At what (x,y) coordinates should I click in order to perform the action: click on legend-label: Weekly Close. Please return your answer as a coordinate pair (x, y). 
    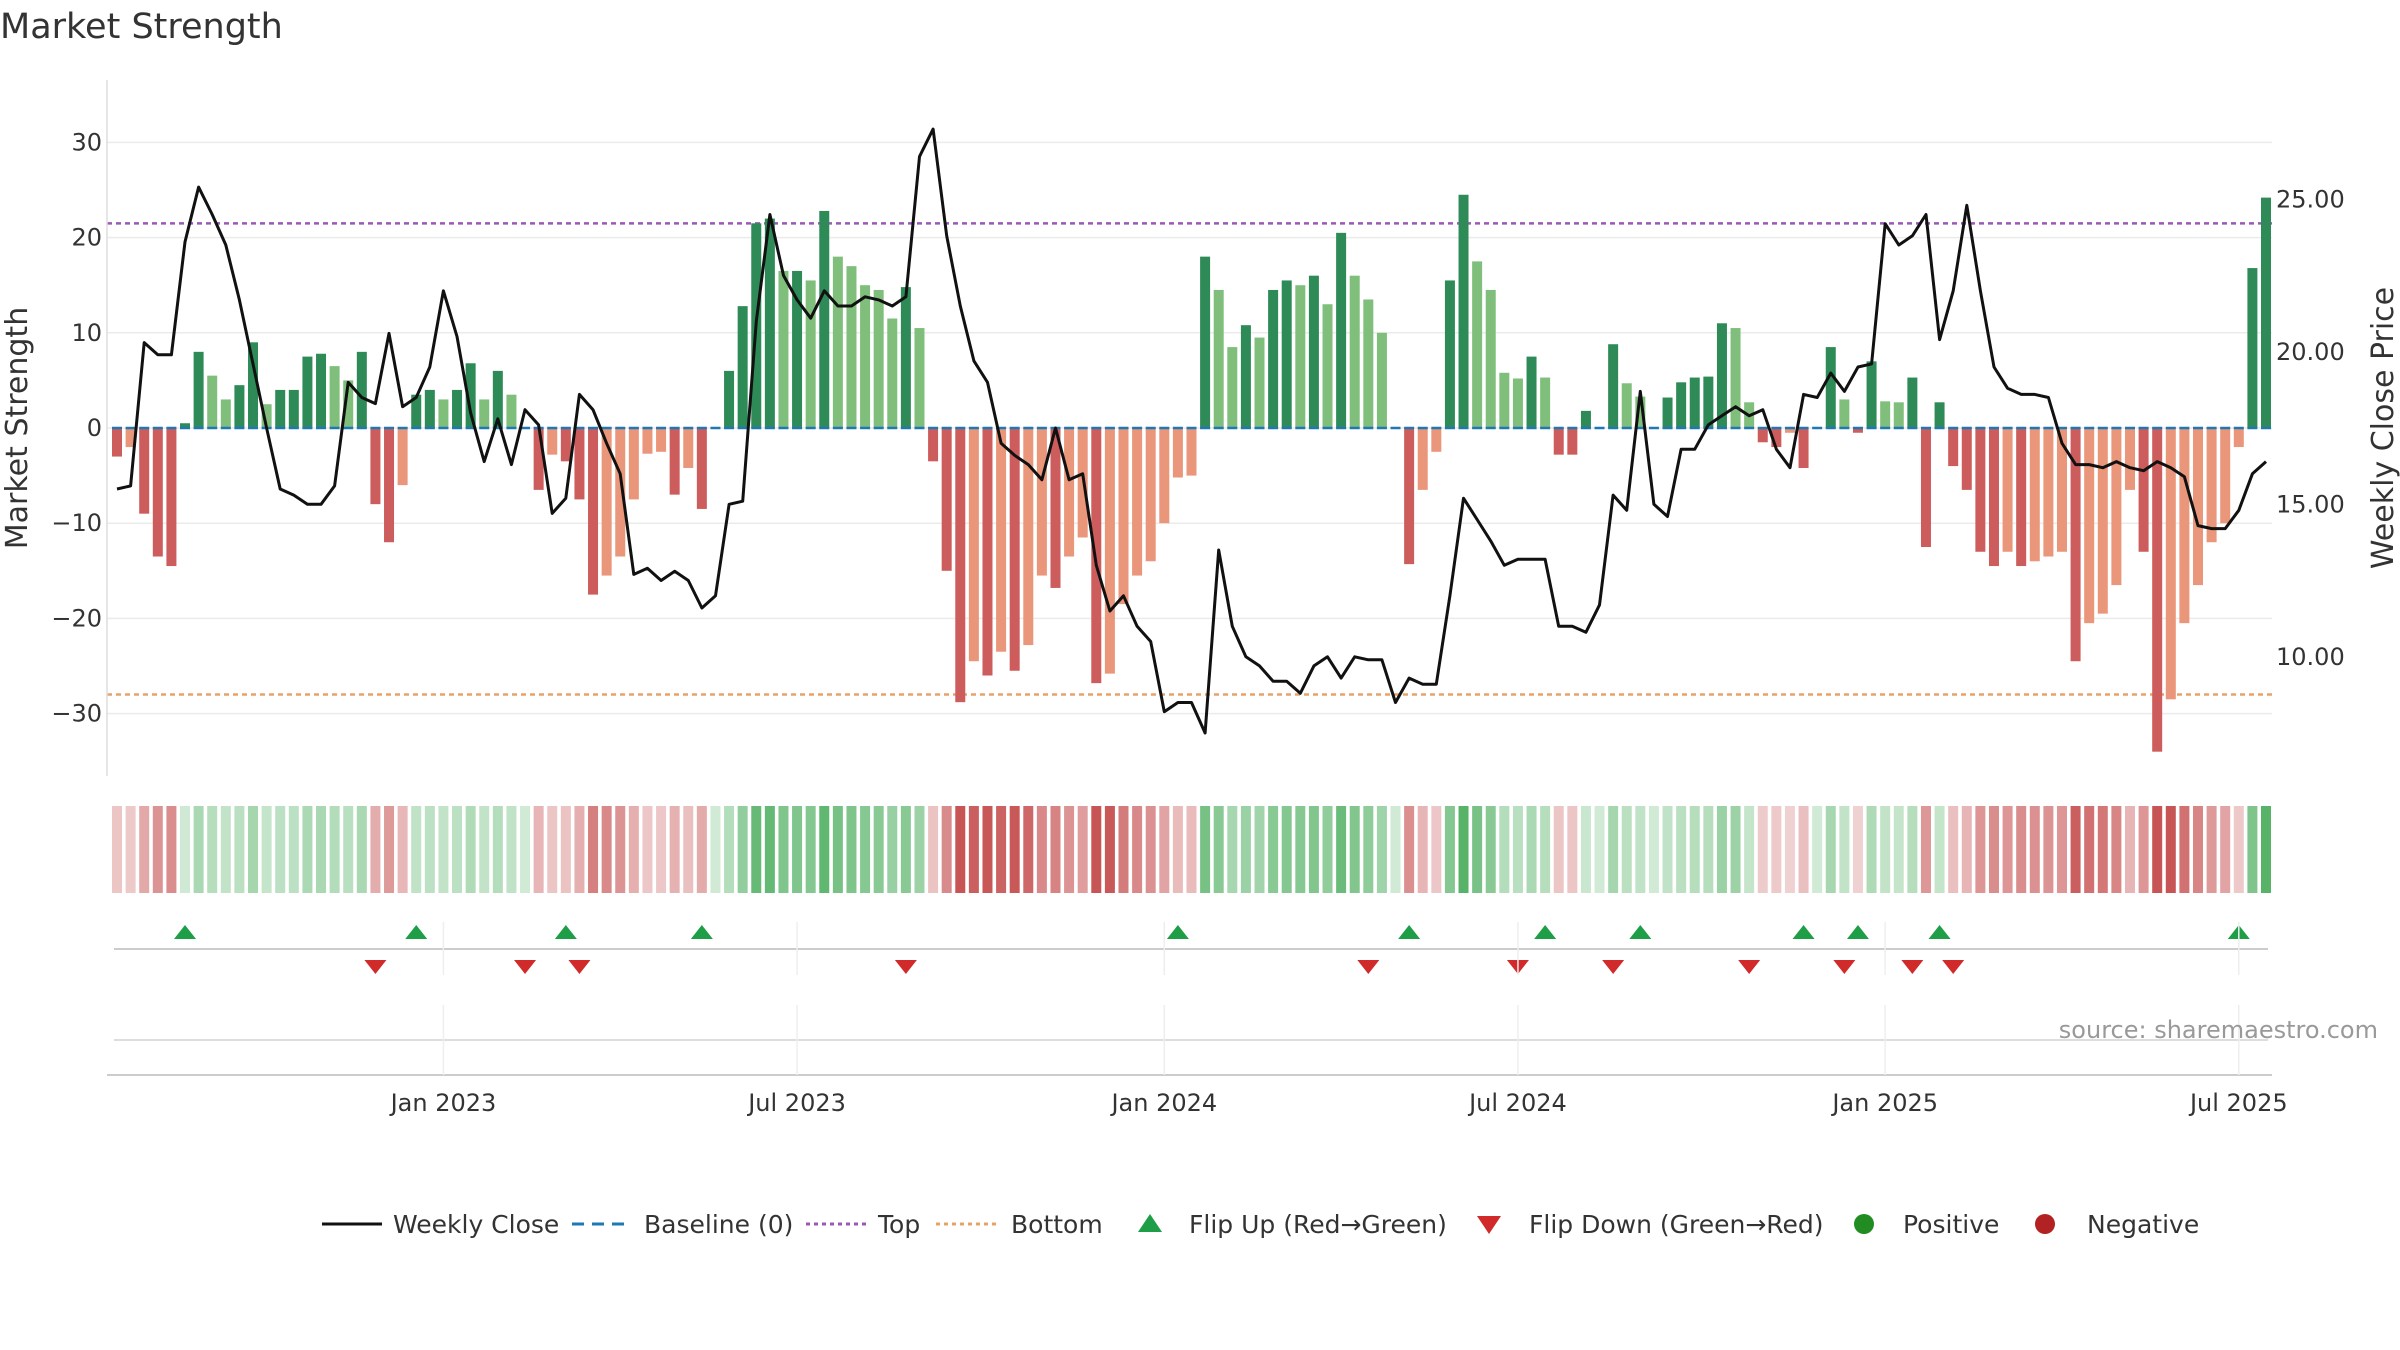
    Looking at the image, I should click on (476, 1224).